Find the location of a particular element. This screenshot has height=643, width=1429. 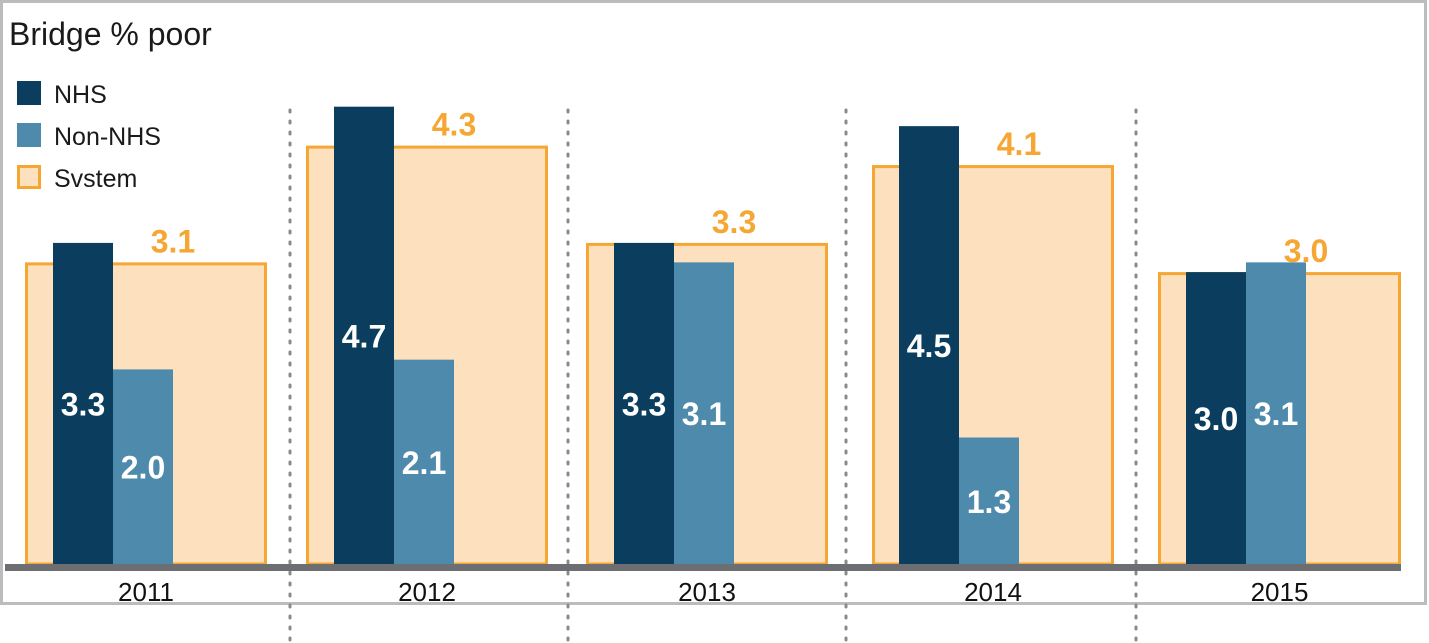

non-nhs-value-label-2013: 3.1 is located at coordinates (704, 414).